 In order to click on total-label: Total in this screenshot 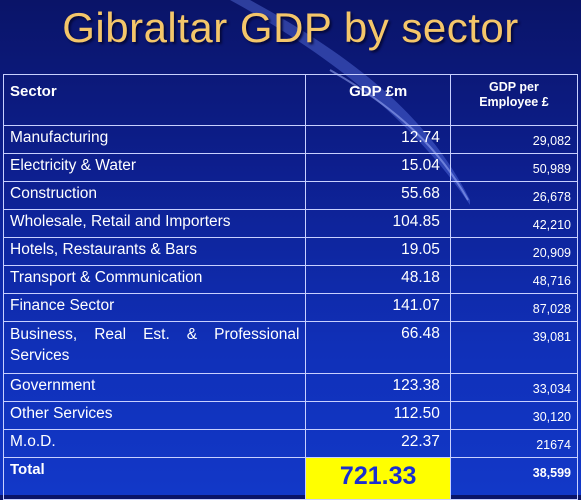, I will do `click(154, 478)`.